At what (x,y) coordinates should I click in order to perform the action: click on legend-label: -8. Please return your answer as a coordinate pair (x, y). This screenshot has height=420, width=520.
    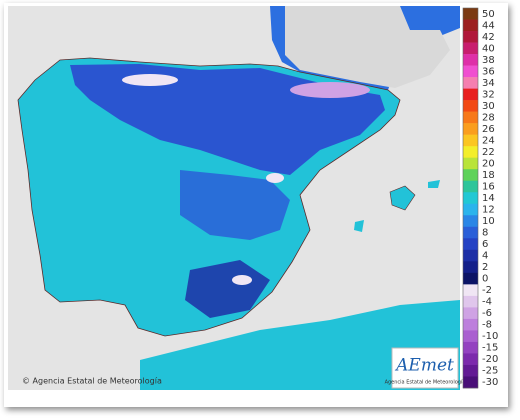
    Looking at the image, I should click on (487, 325).